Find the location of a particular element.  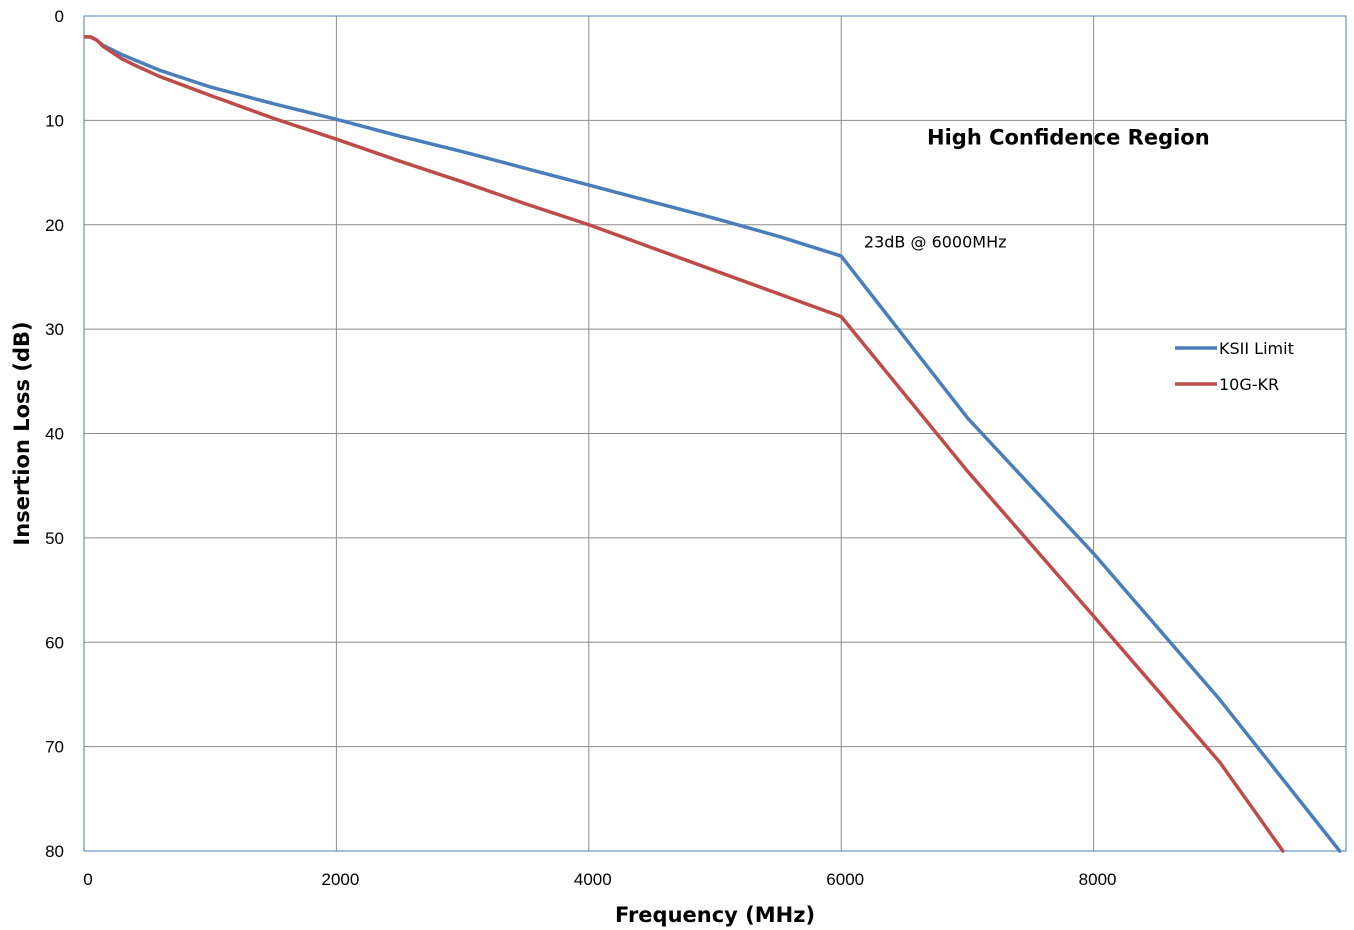

y-tick-label: 10 is located at coordinates (54, 120).